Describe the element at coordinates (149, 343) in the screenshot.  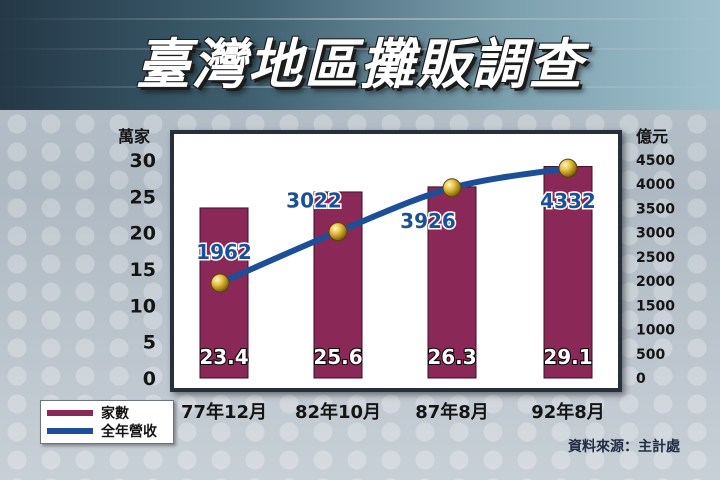
I see `y-left-tick-label: 5` at that location.